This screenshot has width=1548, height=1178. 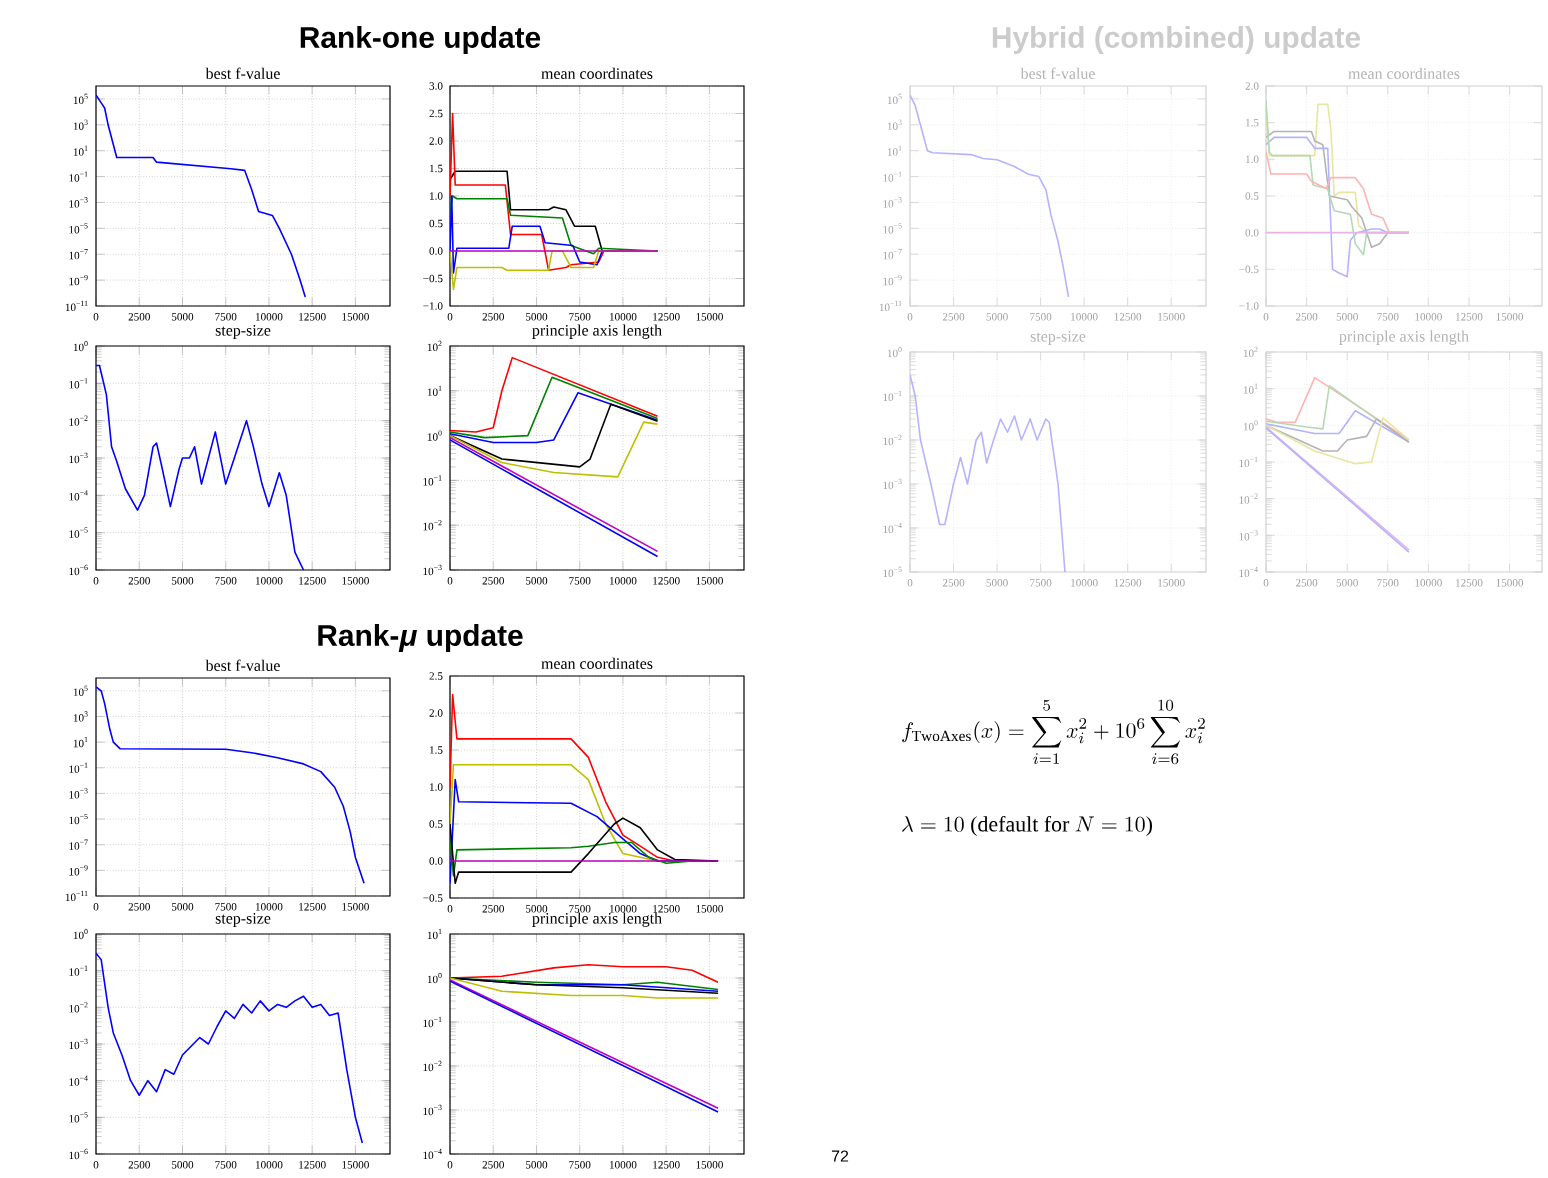 What do you see at coordinates (1053, 732) in the screenshot?
I see `text: $f_{\mathrm{TwoAxes}}(x) = \sum_{i=1}^{5} x_i^2 + 10^6 \sum_{i=6}^{10} x_i^2$` at bounding box center [1053, 732].